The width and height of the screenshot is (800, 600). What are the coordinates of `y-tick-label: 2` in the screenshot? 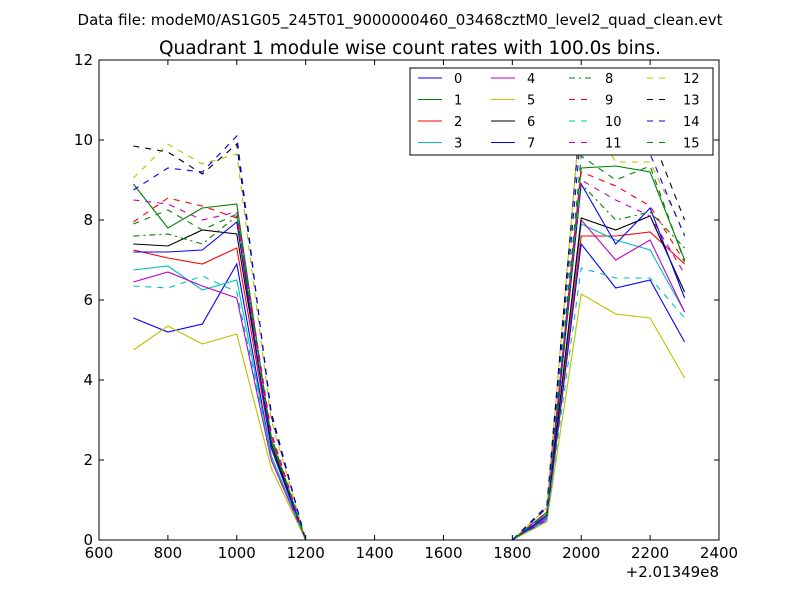 It's located at (88, 460).